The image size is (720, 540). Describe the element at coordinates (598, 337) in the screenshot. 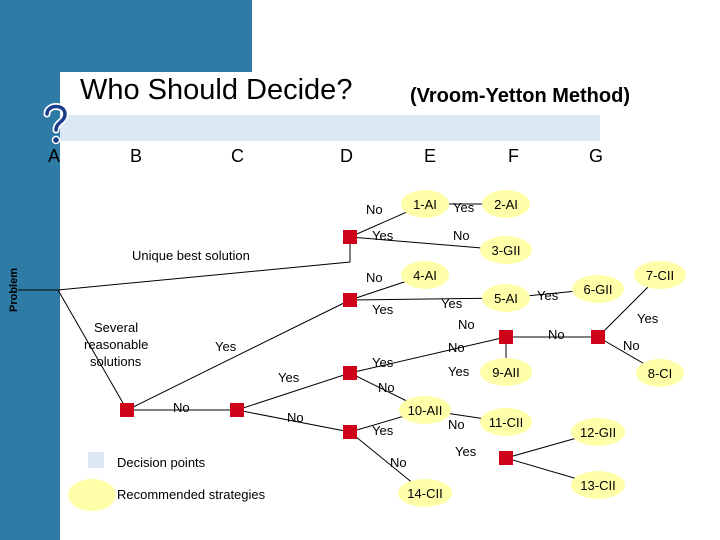

I see `decision-point-f1` at that location.